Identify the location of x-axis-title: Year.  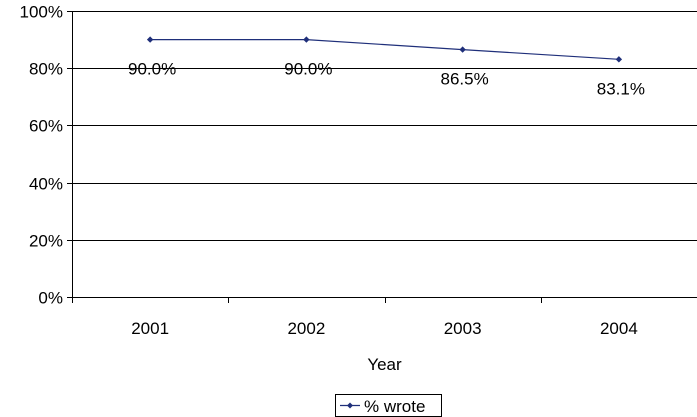
(384, 364).